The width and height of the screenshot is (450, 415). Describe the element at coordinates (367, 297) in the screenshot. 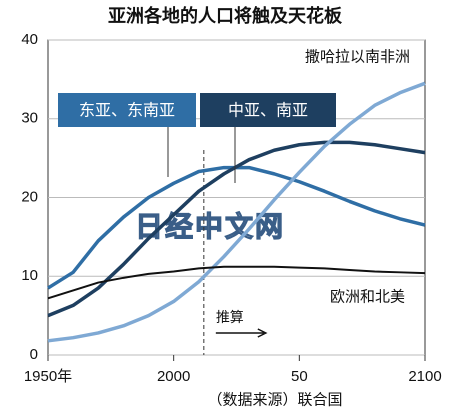

I see `series-label: 欧洲和北美` at that location.